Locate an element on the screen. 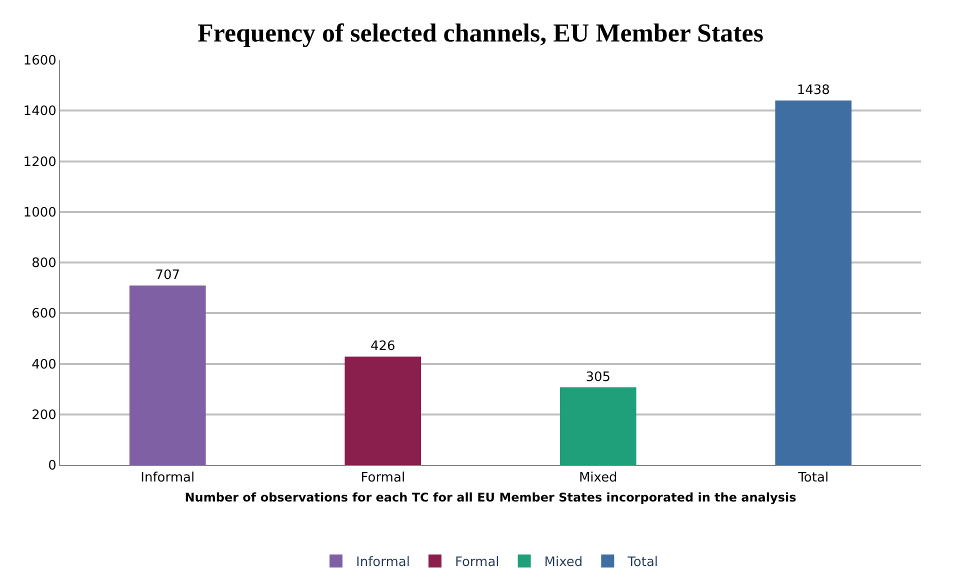 Image resolution: width=961 pixels, height=588 pixels. y-tick-label: 1400 is located at coordinates (39, 112).